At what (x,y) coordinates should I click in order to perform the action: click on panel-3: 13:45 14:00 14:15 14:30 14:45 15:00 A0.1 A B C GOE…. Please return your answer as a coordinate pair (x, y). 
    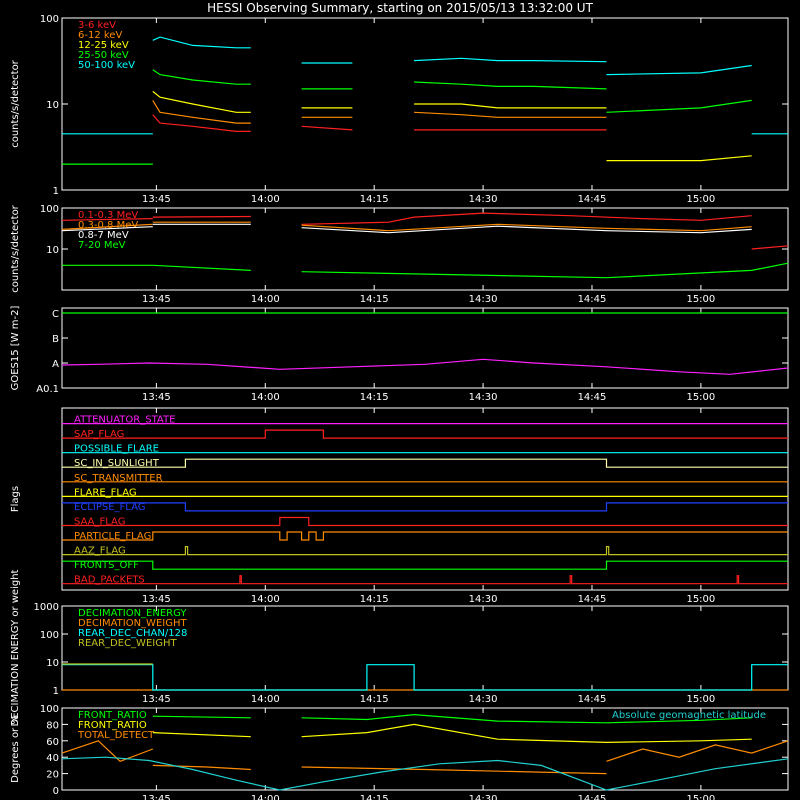
    Looking at the image, I should click on (399, 354).